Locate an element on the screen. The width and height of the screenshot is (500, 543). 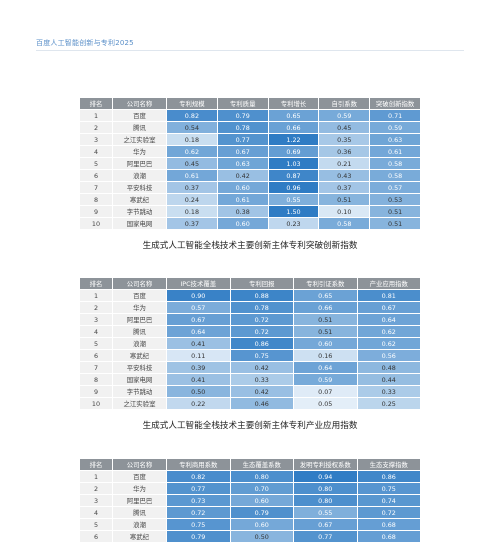
value-cell: 0.87 is located at coordinates (293, 175).